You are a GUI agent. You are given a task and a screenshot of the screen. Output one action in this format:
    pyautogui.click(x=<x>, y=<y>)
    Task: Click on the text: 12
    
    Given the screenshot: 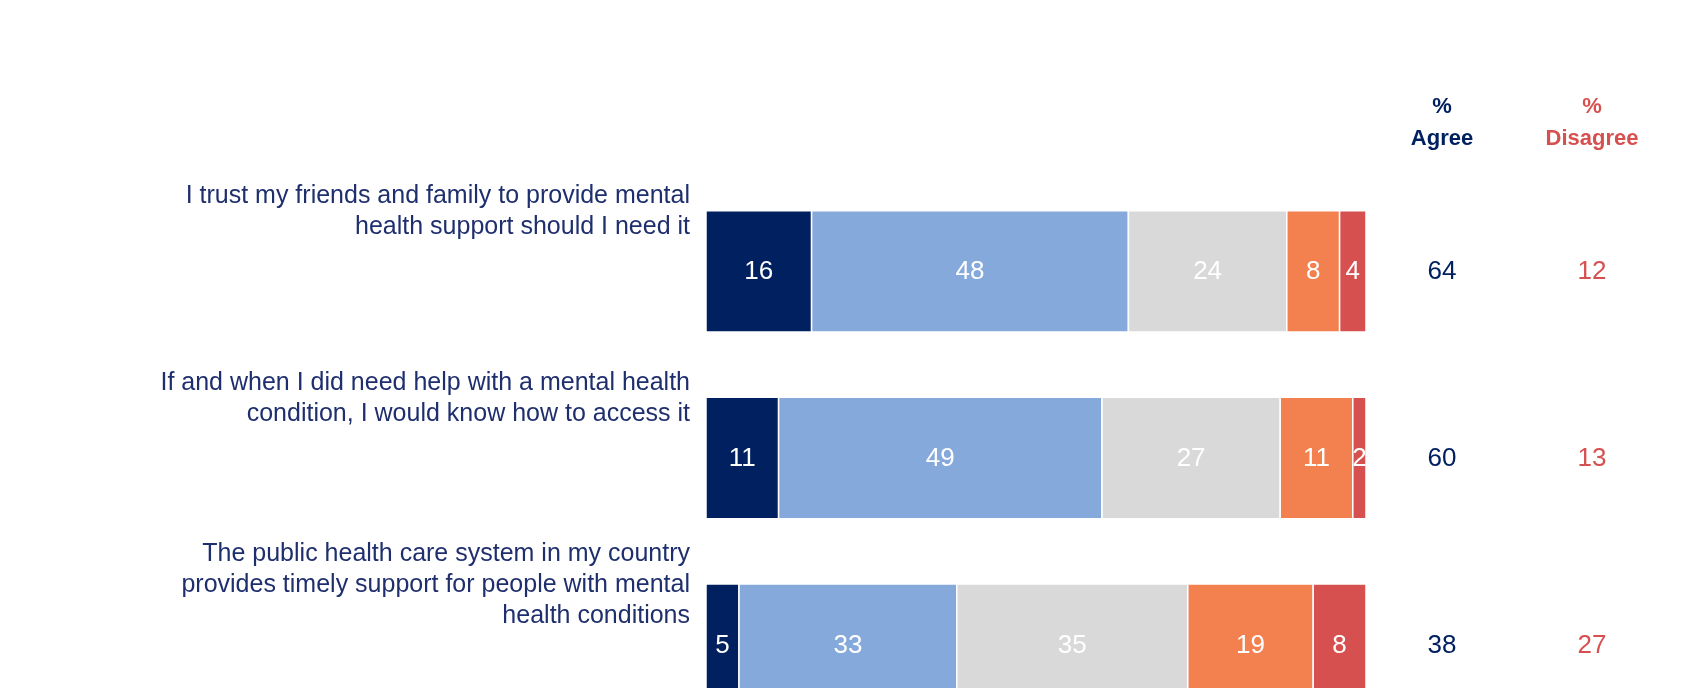 What is the action you would take?
    pyautogui.click(x=1592, y=270)
    